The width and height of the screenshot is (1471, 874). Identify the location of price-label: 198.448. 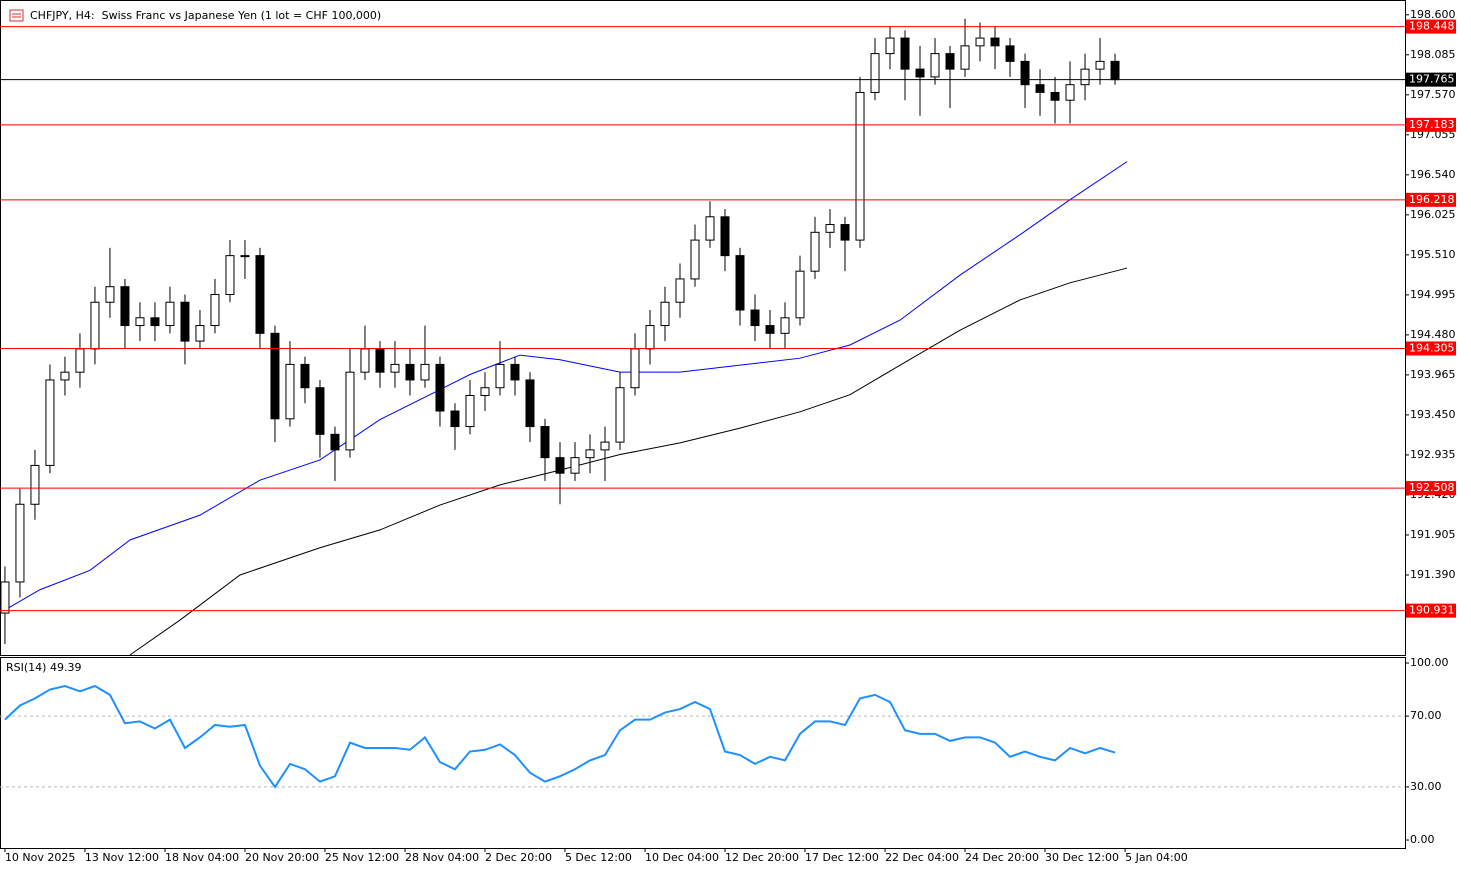
(1432, 26).